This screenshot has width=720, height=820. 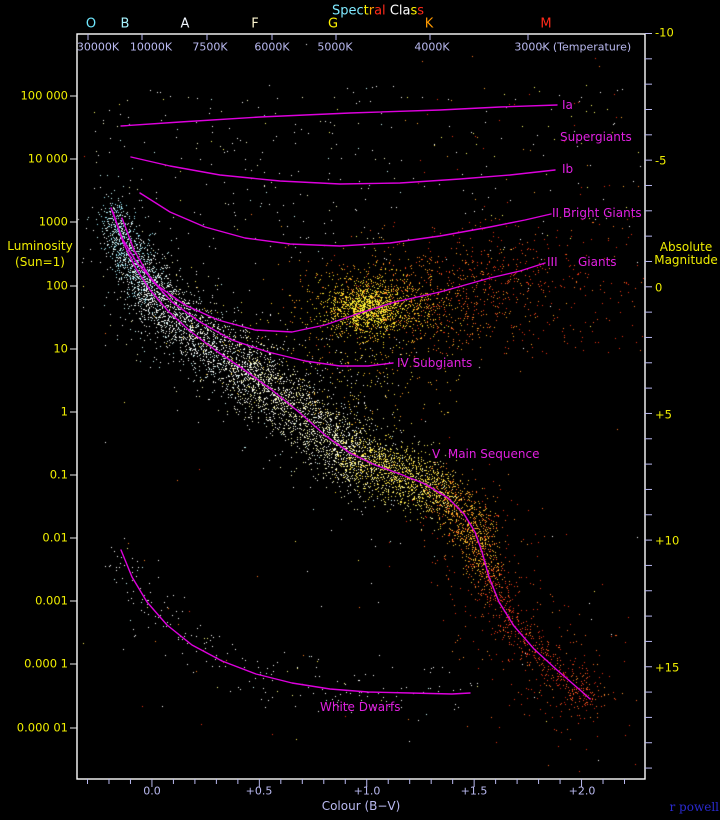 I want to click on luminosity-axis-subtitle: (Sun=1), so click(x=40, y=262).